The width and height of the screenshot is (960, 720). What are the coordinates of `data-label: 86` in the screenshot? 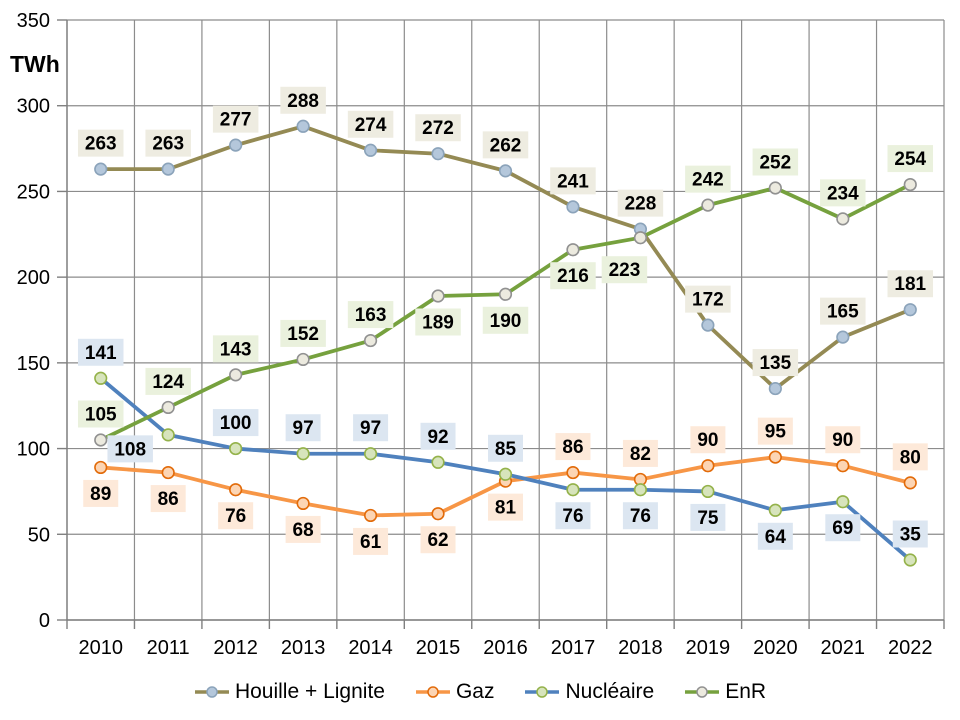 It's located at (572, 447).